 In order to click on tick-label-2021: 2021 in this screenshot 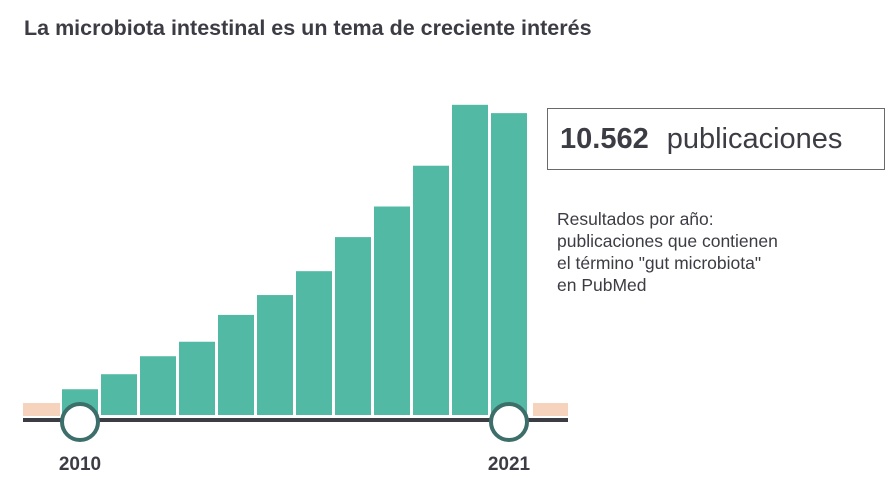, I will do `click(509, 464)`.